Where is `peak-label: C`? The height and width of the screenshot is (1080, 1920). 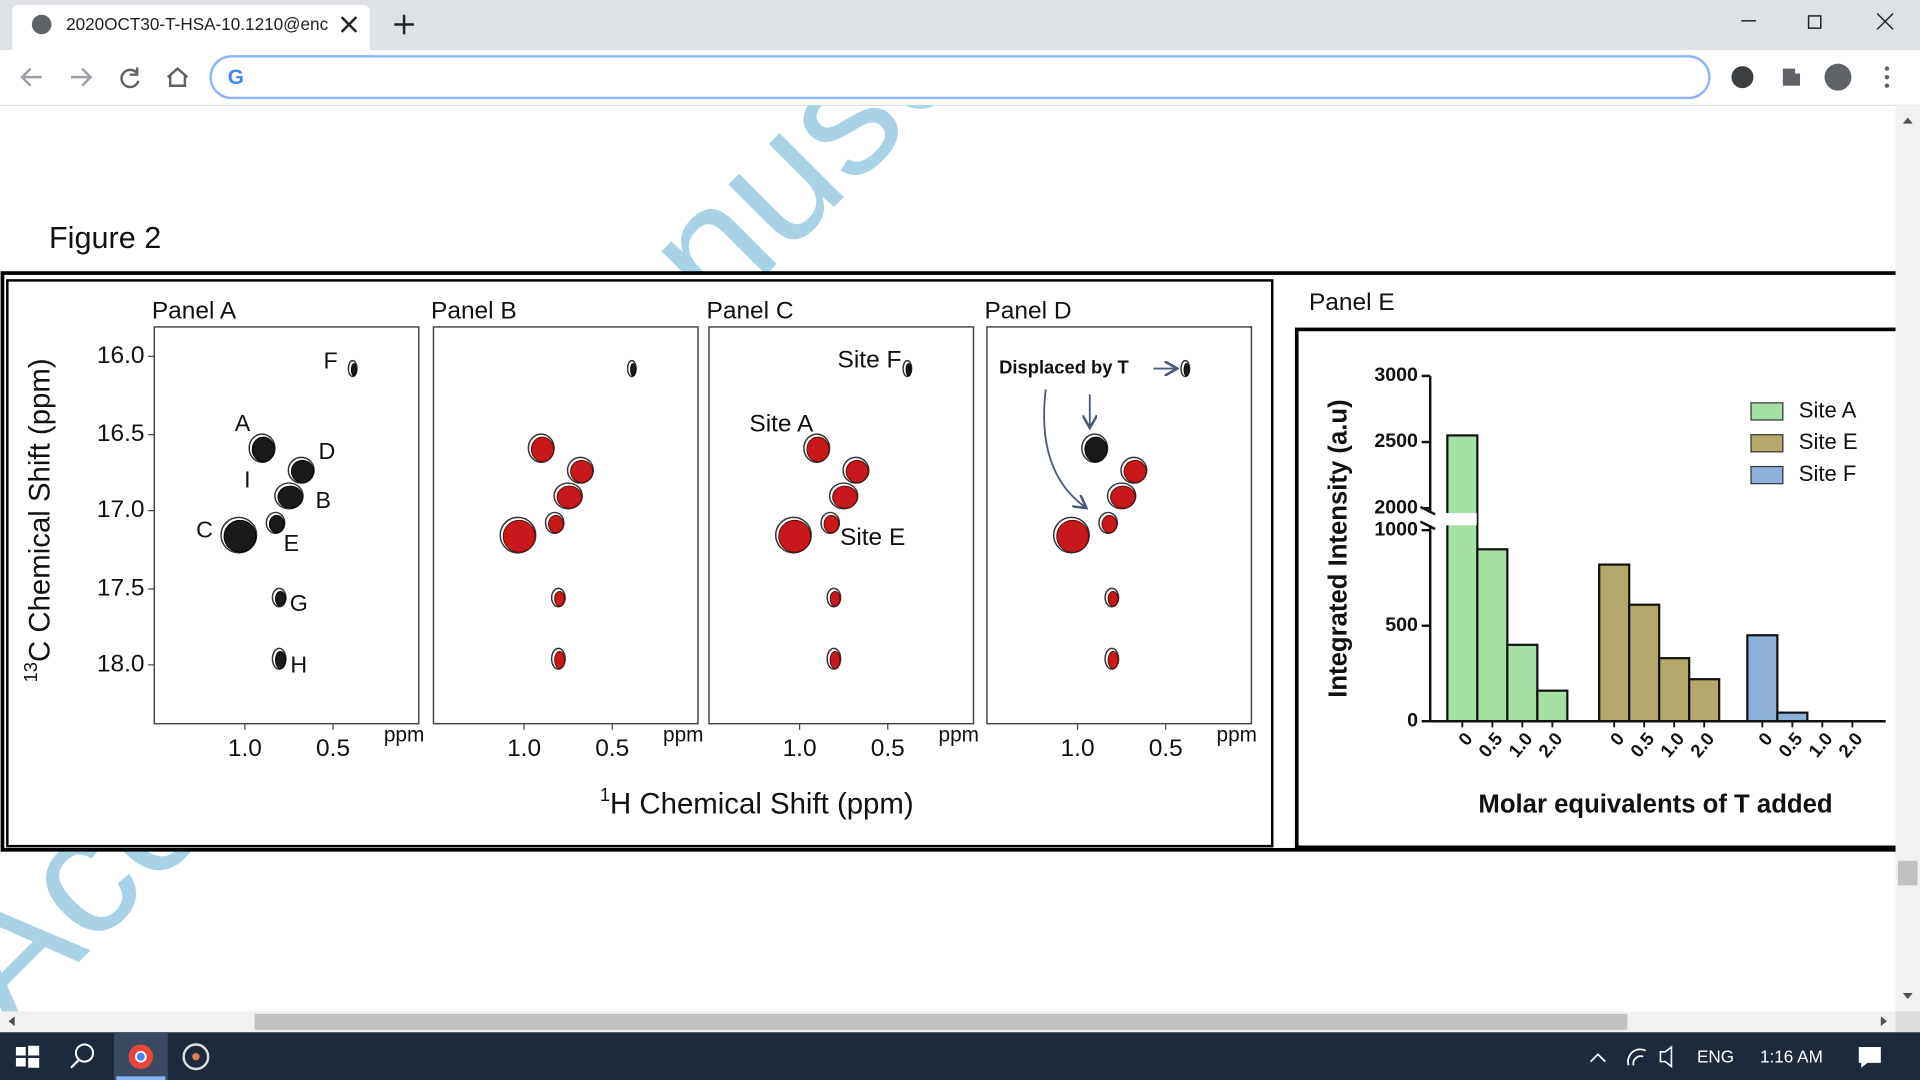 peak-label: C is located at coordinates (204, 530).